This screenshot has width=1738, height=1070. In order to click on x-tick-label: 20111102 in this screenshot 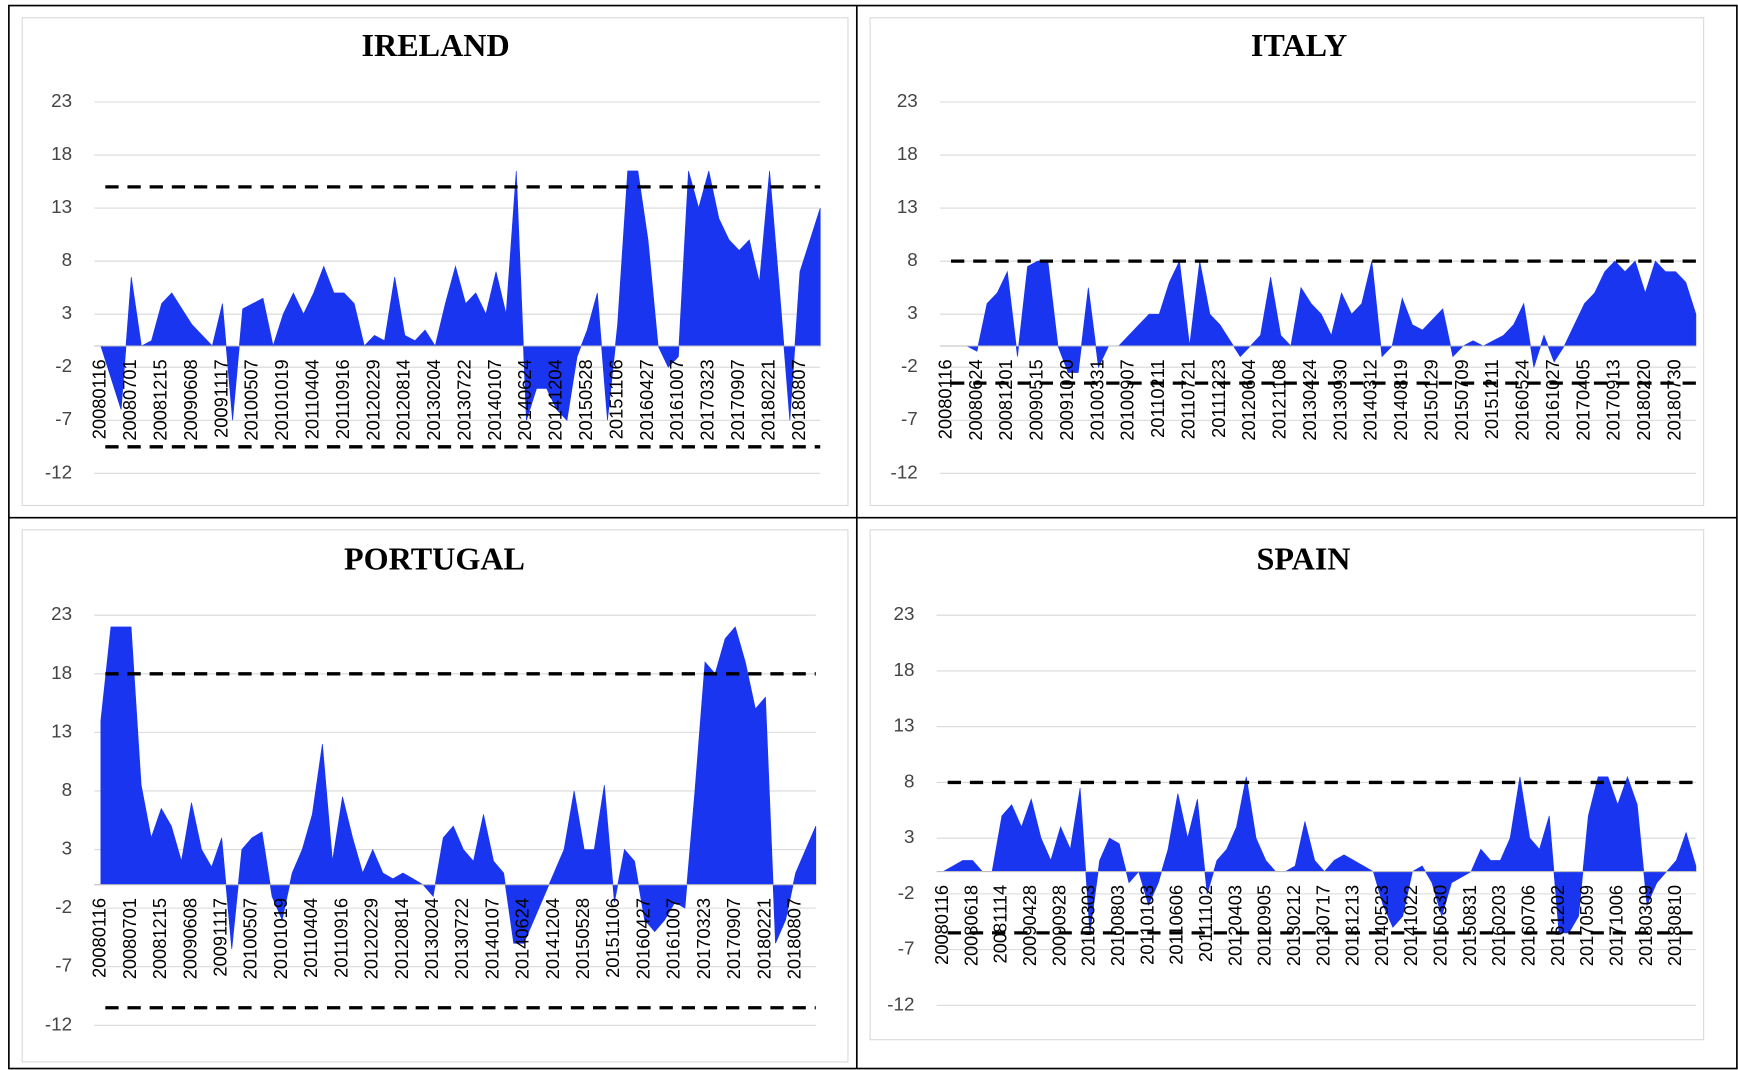, I will do `click(1205, 923)`.